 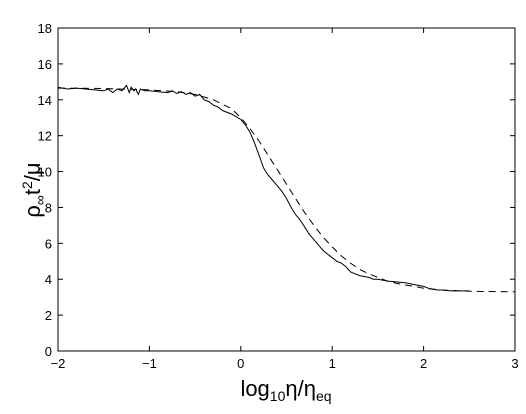 I want to click on y-tick-label: 2, so click(x=48, y=315).